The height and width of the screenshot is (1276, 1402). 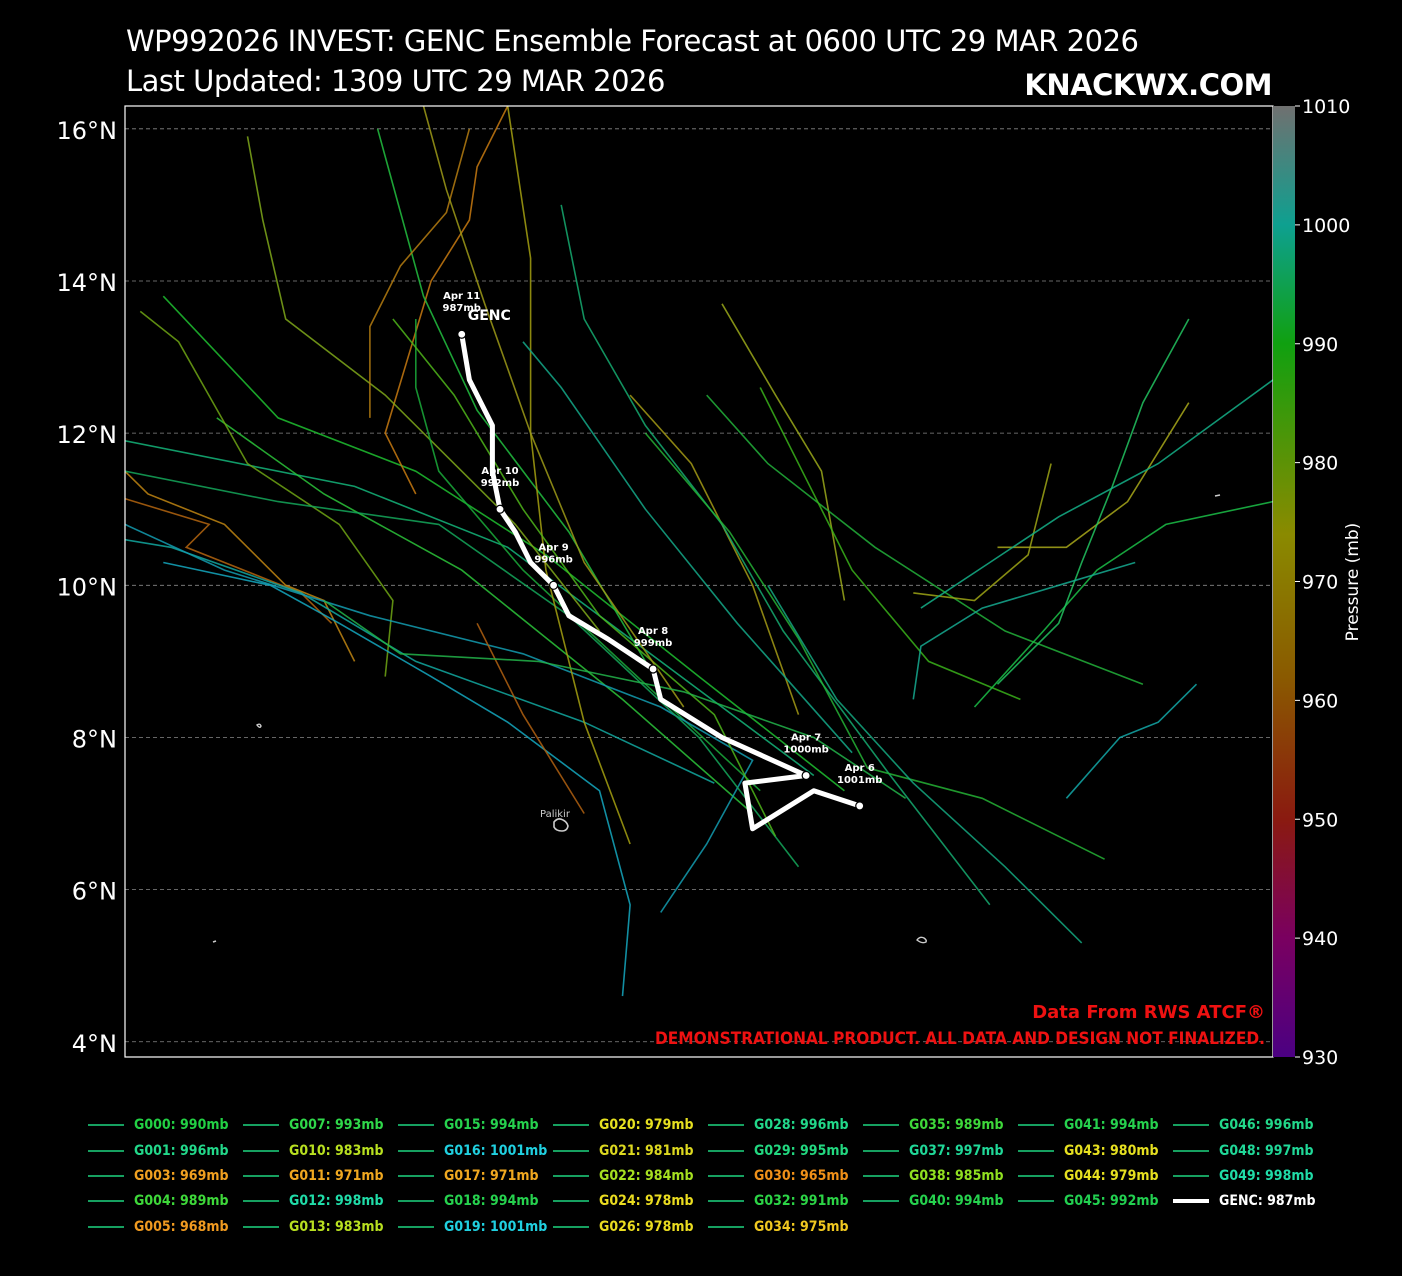 What do you see at coordinates (646, 1151) in the screenshot?
I see `legend-label: G021: 981mb` at bounding box center [646, 1151].